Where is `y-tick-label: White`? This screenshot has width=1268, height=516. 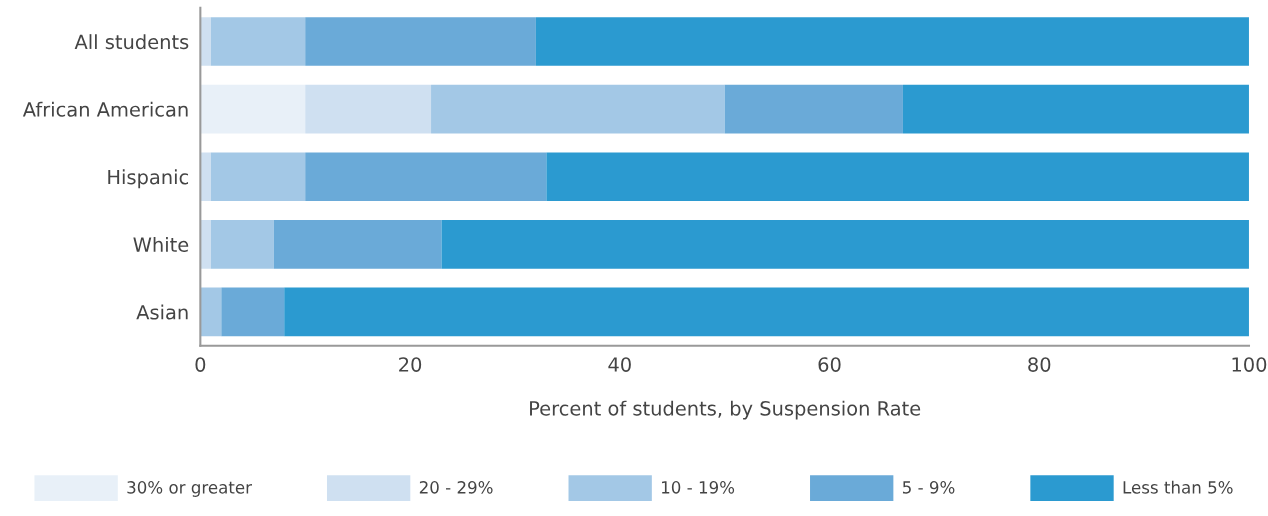
y-tick-label: White is located at coordinates (161, 244).